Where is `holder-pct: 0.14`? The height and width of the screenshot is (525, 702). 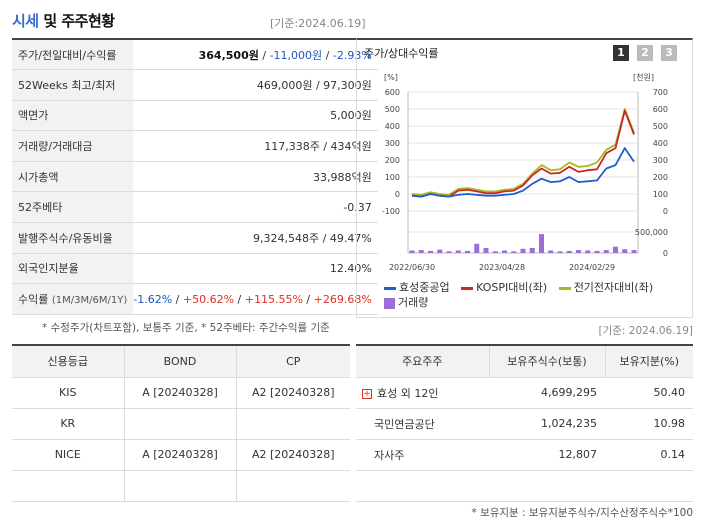 holder-pct: 0.14 is located at coordinates (649, 455).